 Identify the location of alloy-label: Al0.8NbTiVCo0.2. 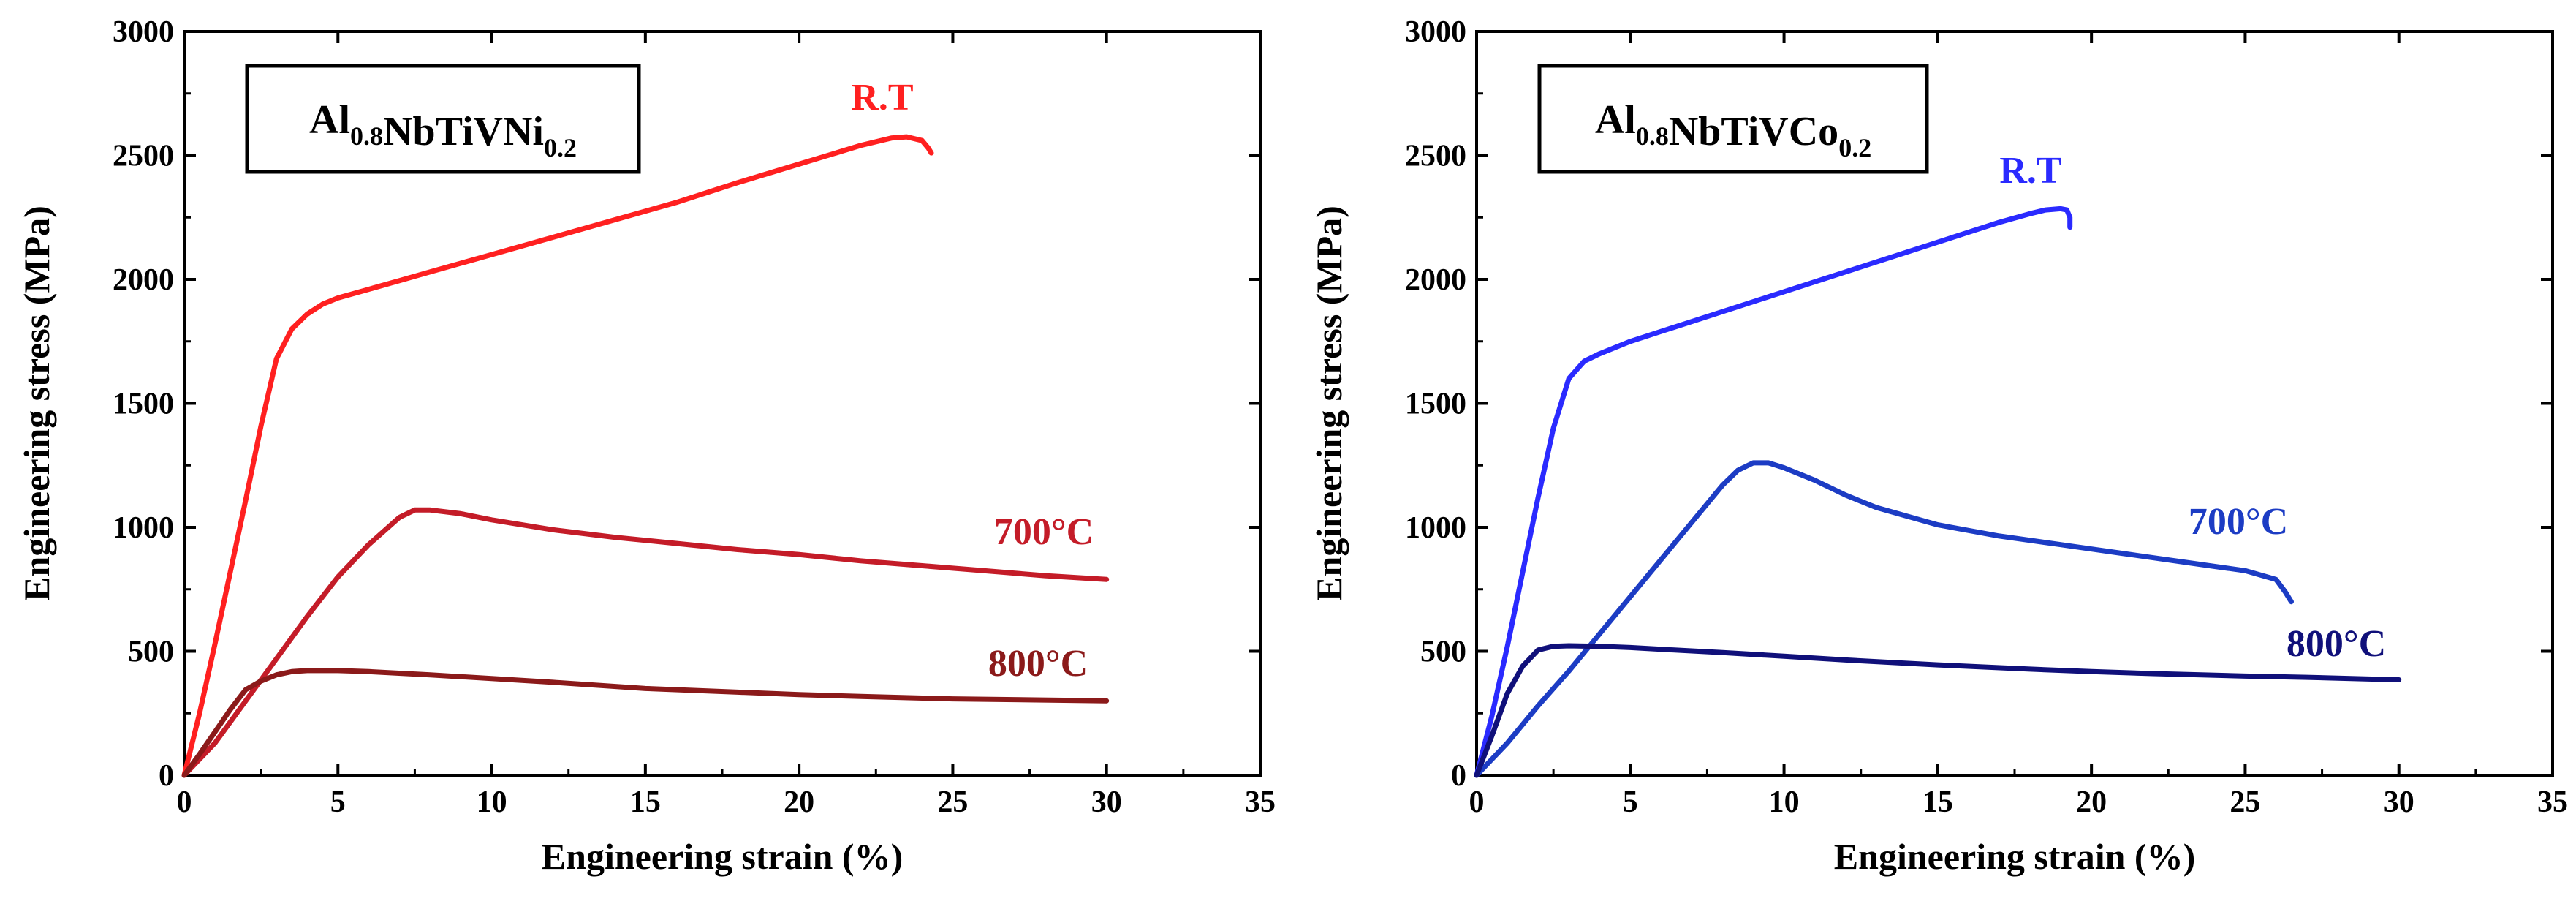
(1733, 129).